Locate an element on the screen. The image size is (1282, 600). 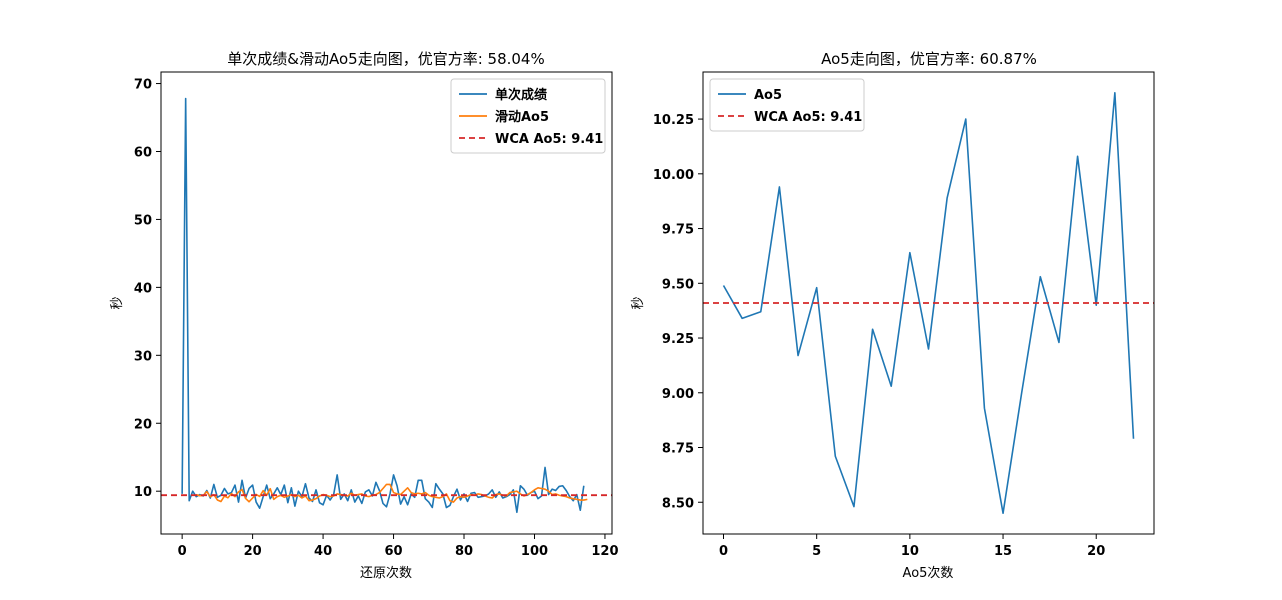
left-x-tick-label: 100 is located at coordinates (534, 551).